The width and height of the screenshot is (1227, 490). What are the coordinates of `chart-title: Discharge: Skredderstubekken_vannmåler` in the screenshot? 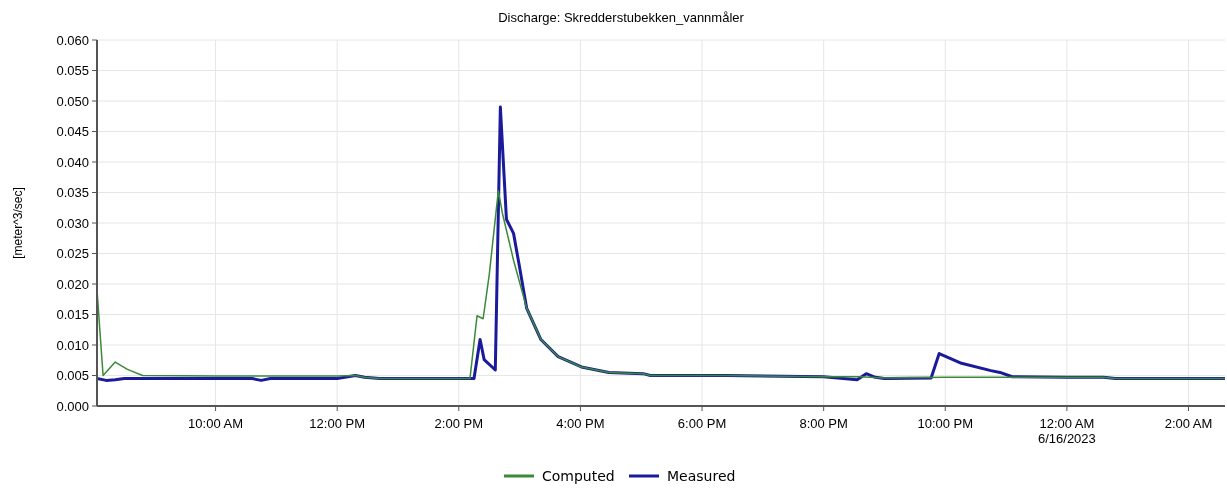 It's located at (621, 17).